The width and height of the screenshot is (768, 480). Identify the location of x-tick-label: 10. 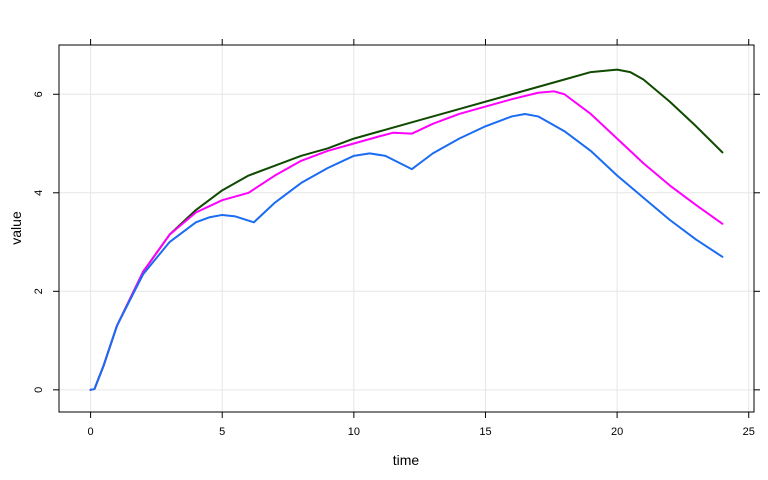
(354, 432).